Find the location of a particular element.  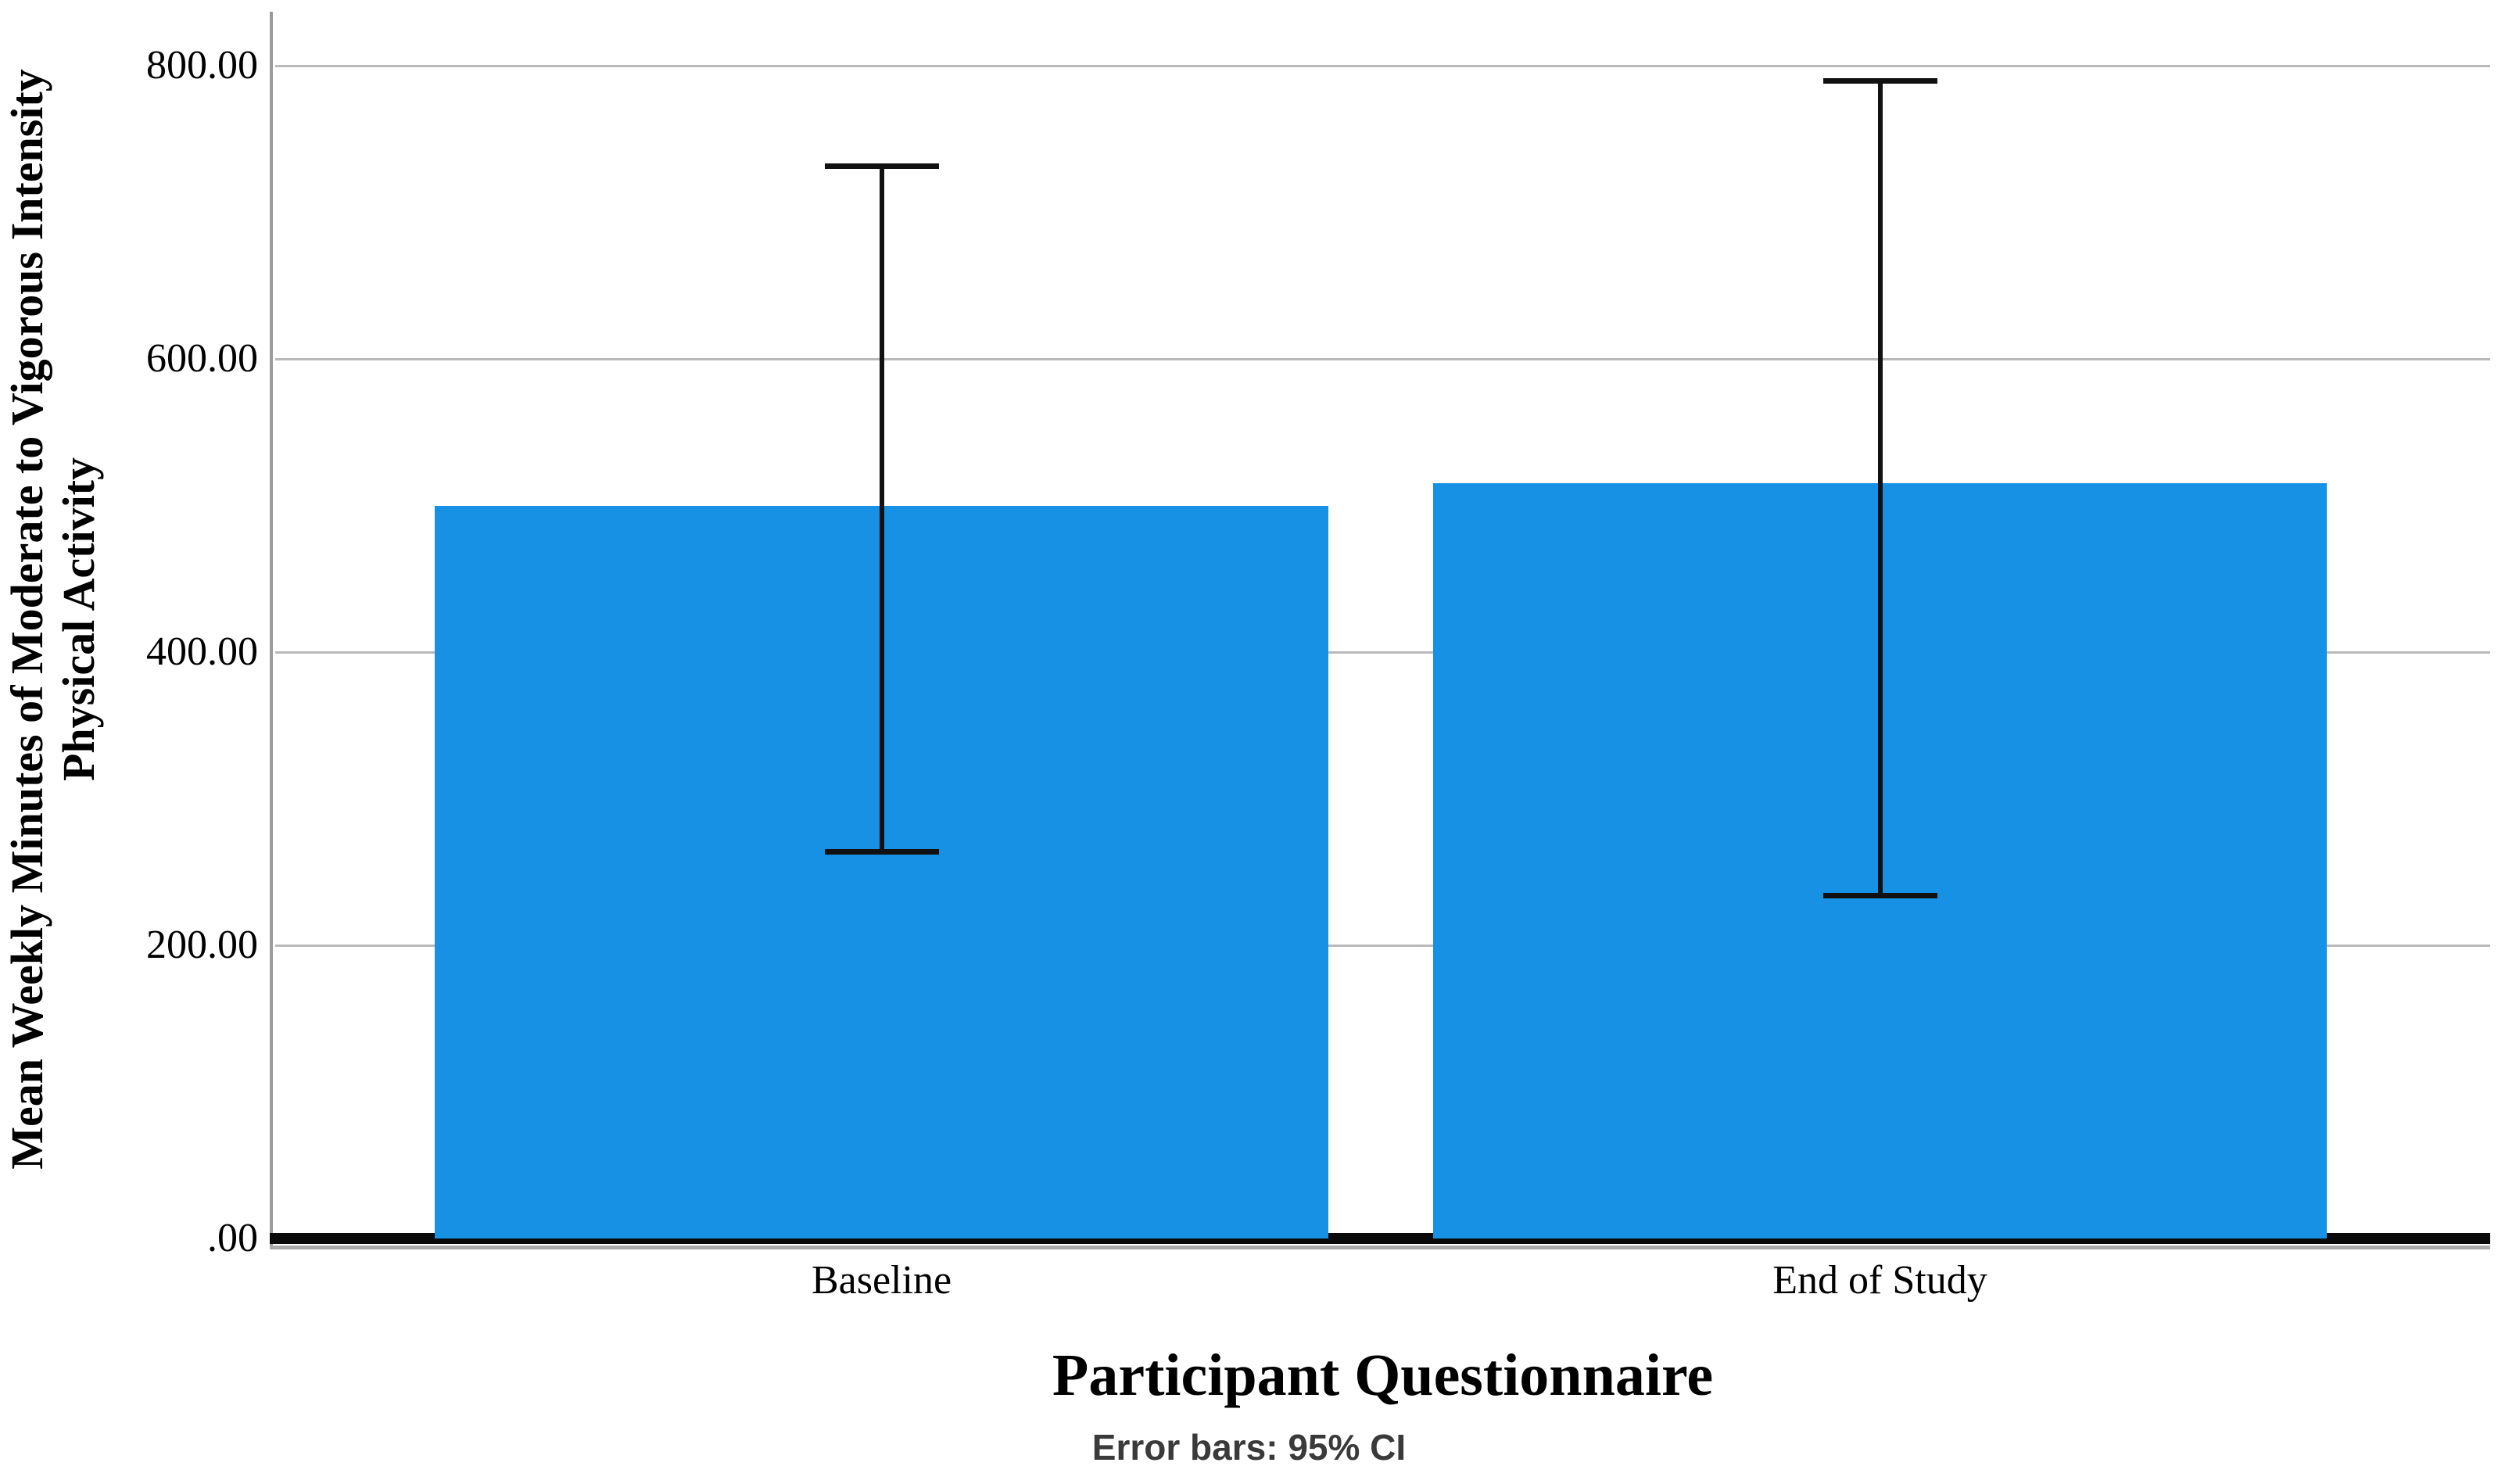

error-bars-footnote: Error bars: 95% CI is located at coordinates (1249, 1447).